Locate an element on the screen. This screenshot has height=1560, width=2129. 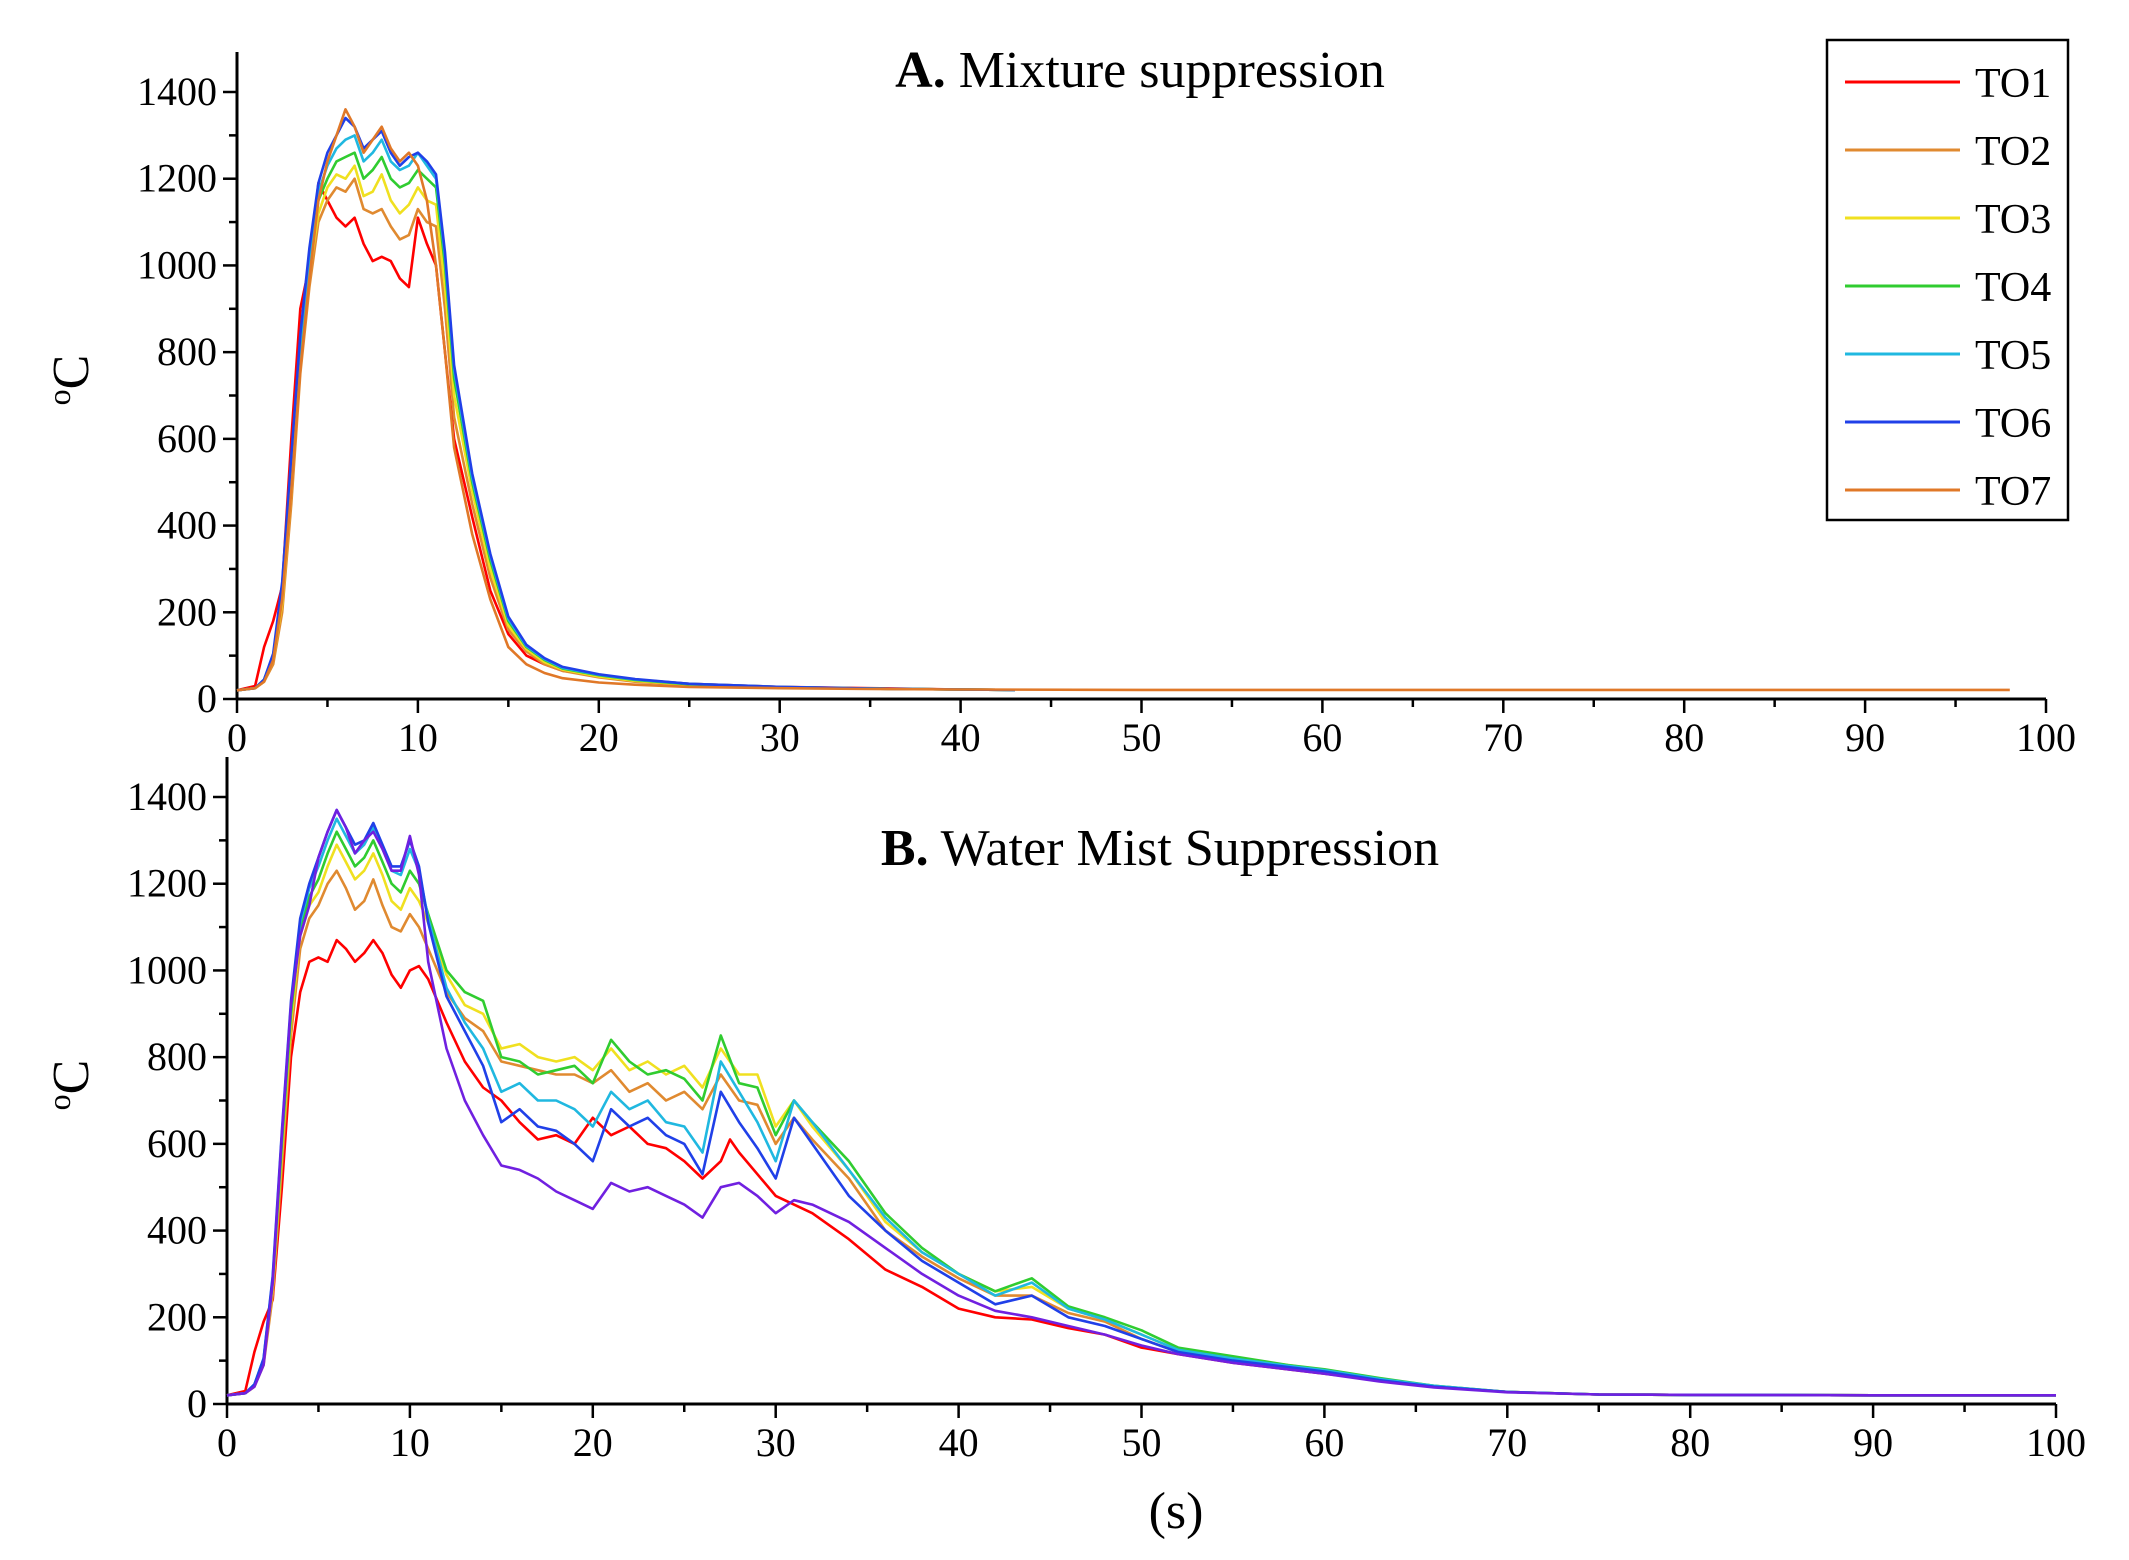
chart-a-y-tick-label: 200 is located at coordinates (187, 611).